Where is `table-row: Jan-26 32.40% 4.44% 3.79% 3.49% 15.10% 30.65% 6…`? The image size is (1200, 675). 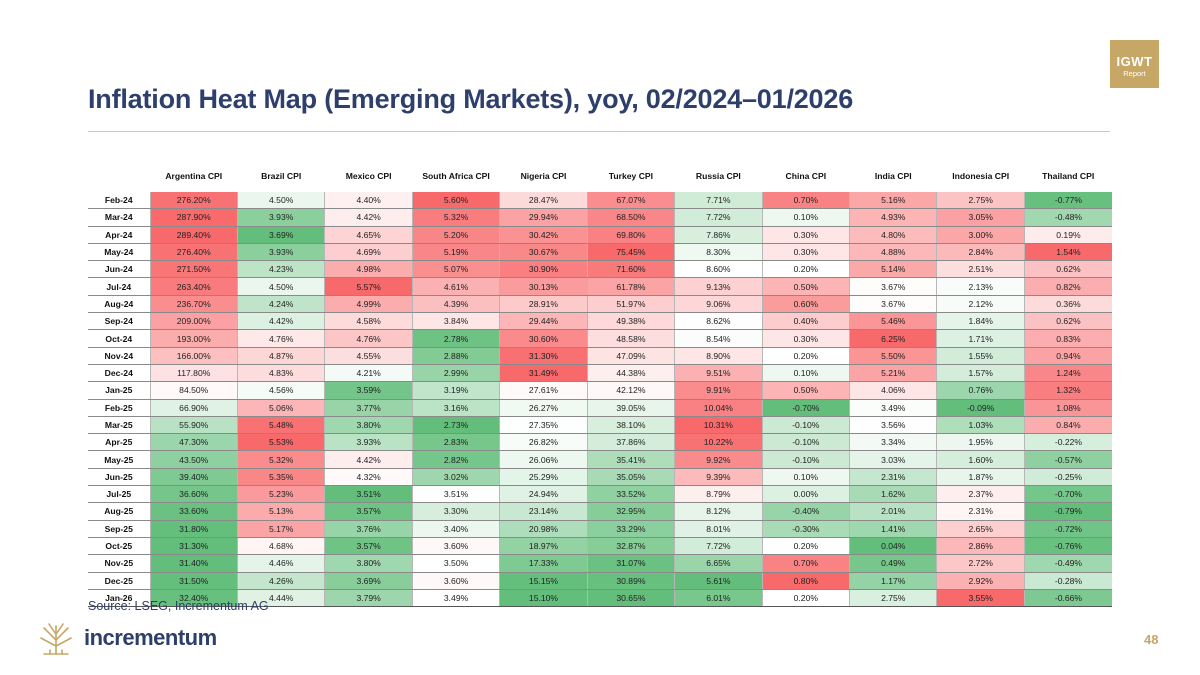 table-row: Jan-26 32.40% 4.44% 3.79% 3.49% 15.10% 30.65% 6… is located at coordinates (600, 598).